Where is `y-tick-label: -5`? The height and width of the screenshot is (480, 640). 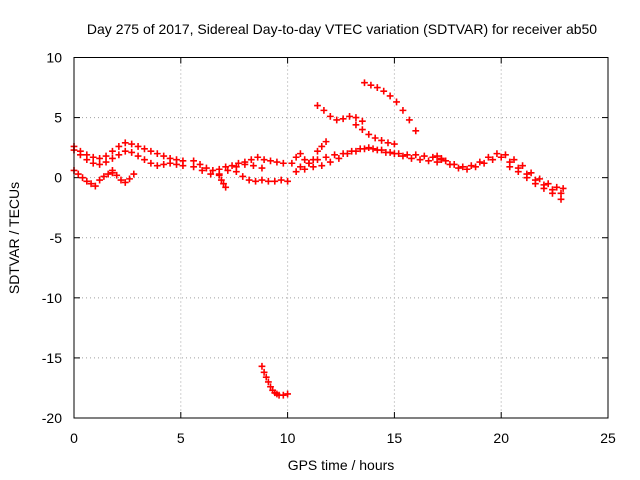 y-tick-label: -5 is located at coordinates (56, 238).